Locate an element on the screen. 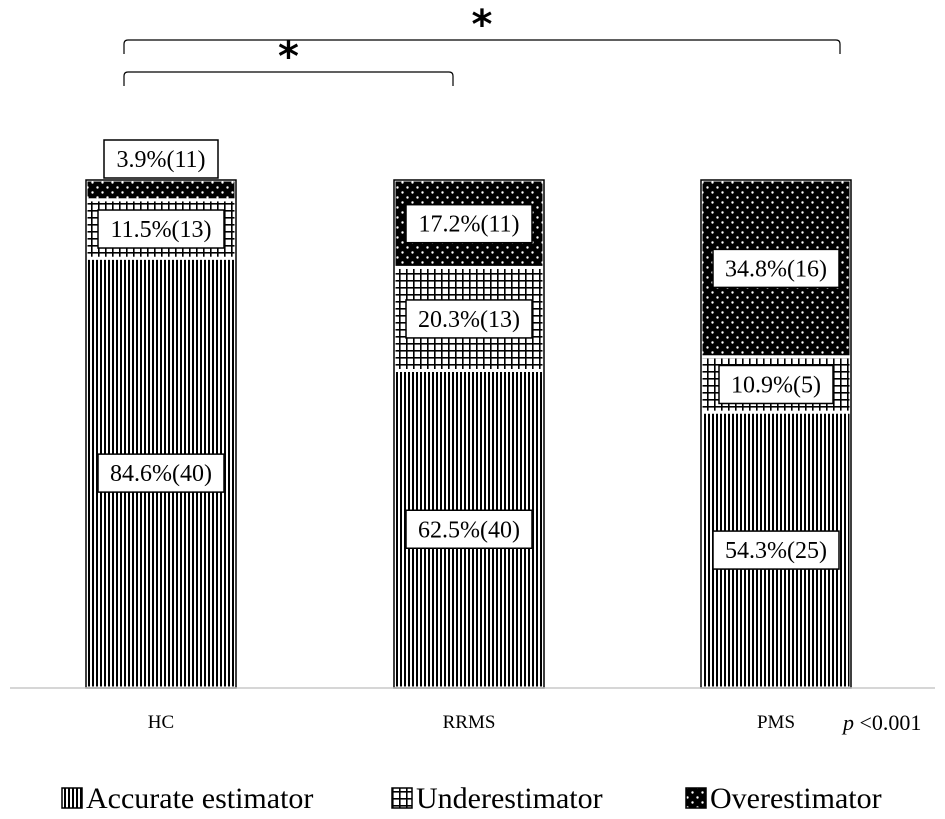 The image size is (945, 819). p-value-p: p is located at coordinates (847, 722).